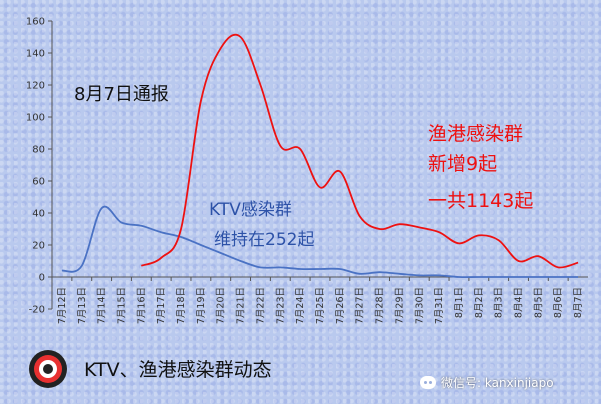  Describe the element at coordinates (264, 240) in the screenshot. I see `annotation-ktv-total: 维持在252起` at that location.